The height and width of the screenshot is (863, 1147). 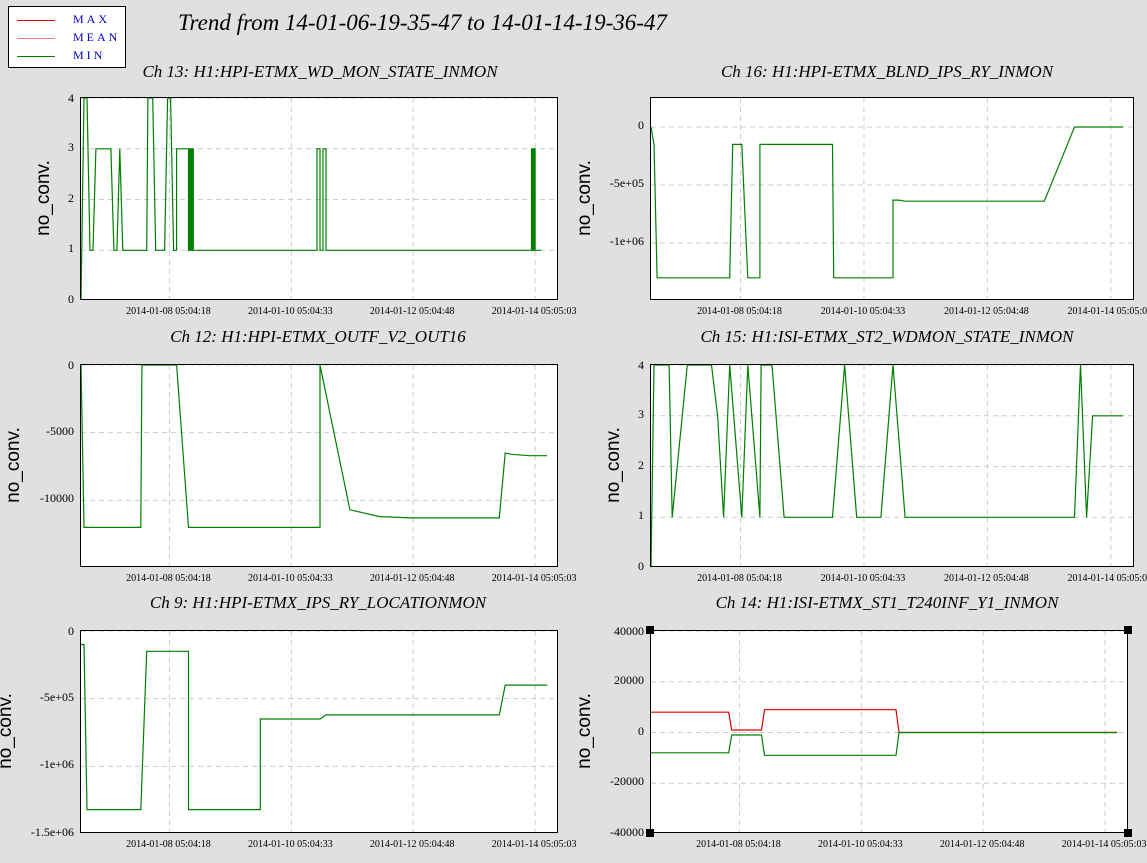 What do you see at coordinates (629, 631) in the screenshot?
I see `y-tick-label: 40000` at bounding box center [629, 631].